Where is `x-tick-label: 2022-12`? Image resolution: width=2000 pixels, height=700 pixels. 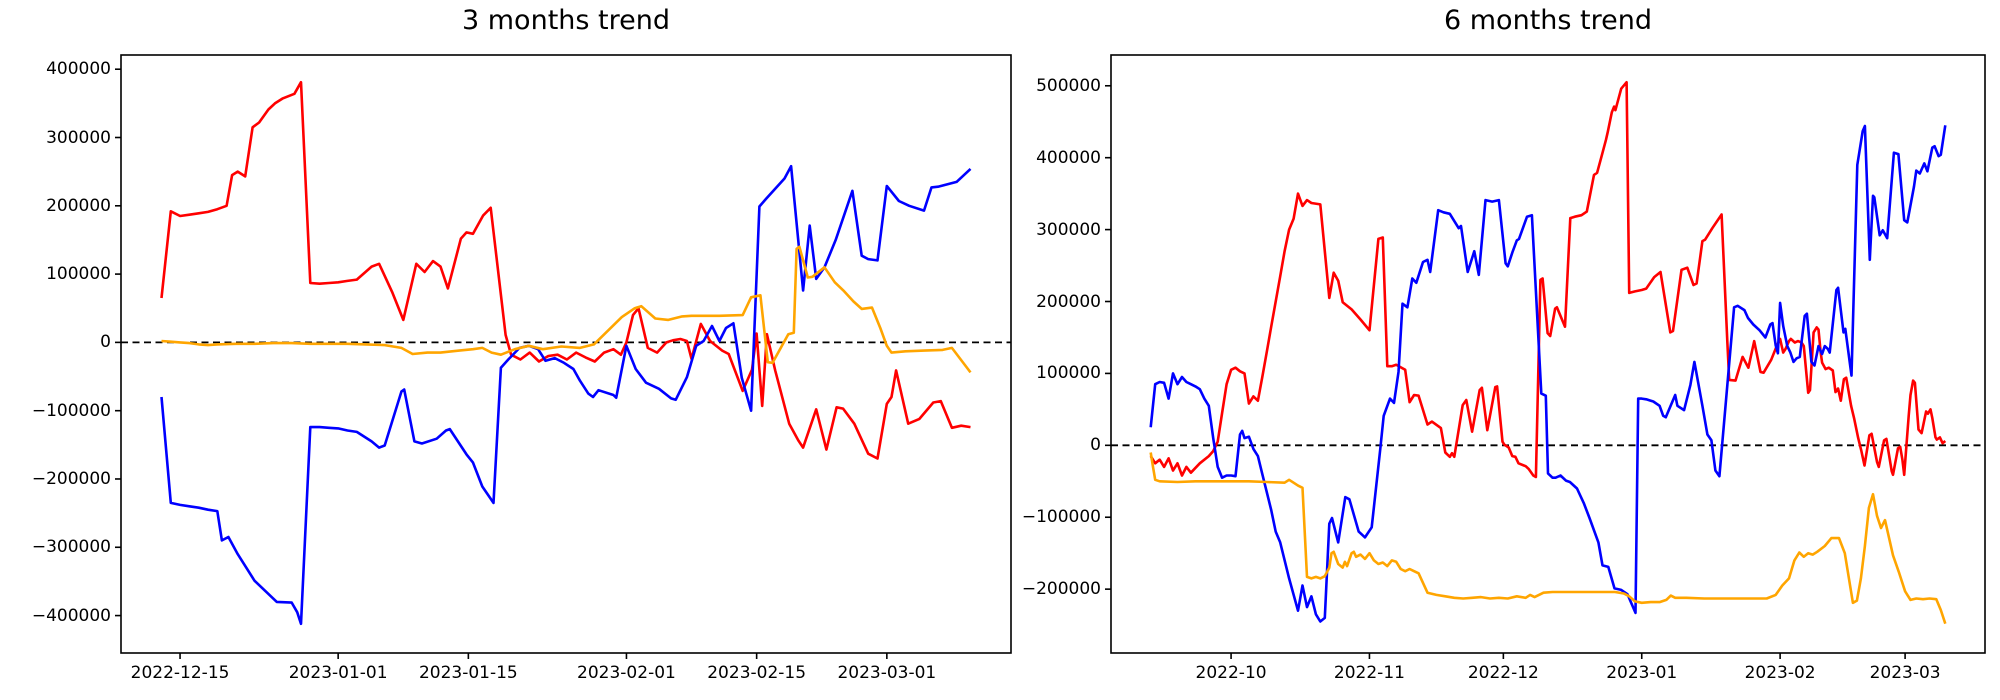
x-tick-label: 2022-12 is located at coordinates (1503, 673).